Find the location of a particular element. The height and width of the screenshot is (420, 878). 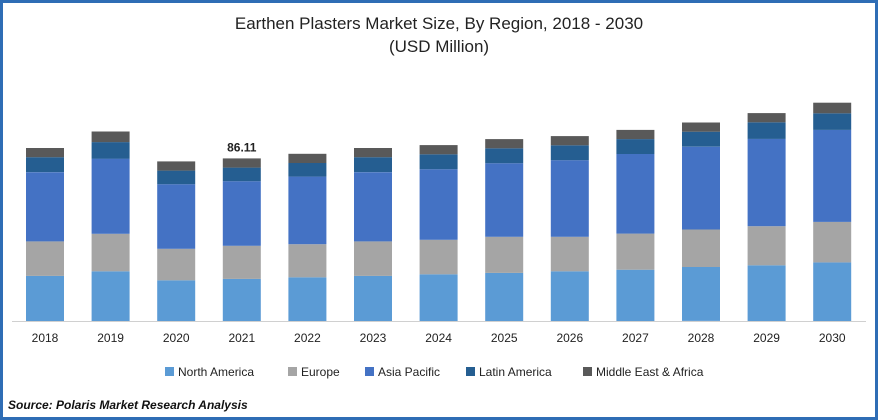

x-tick-label: 2030 is located at coordinates (832, 338).